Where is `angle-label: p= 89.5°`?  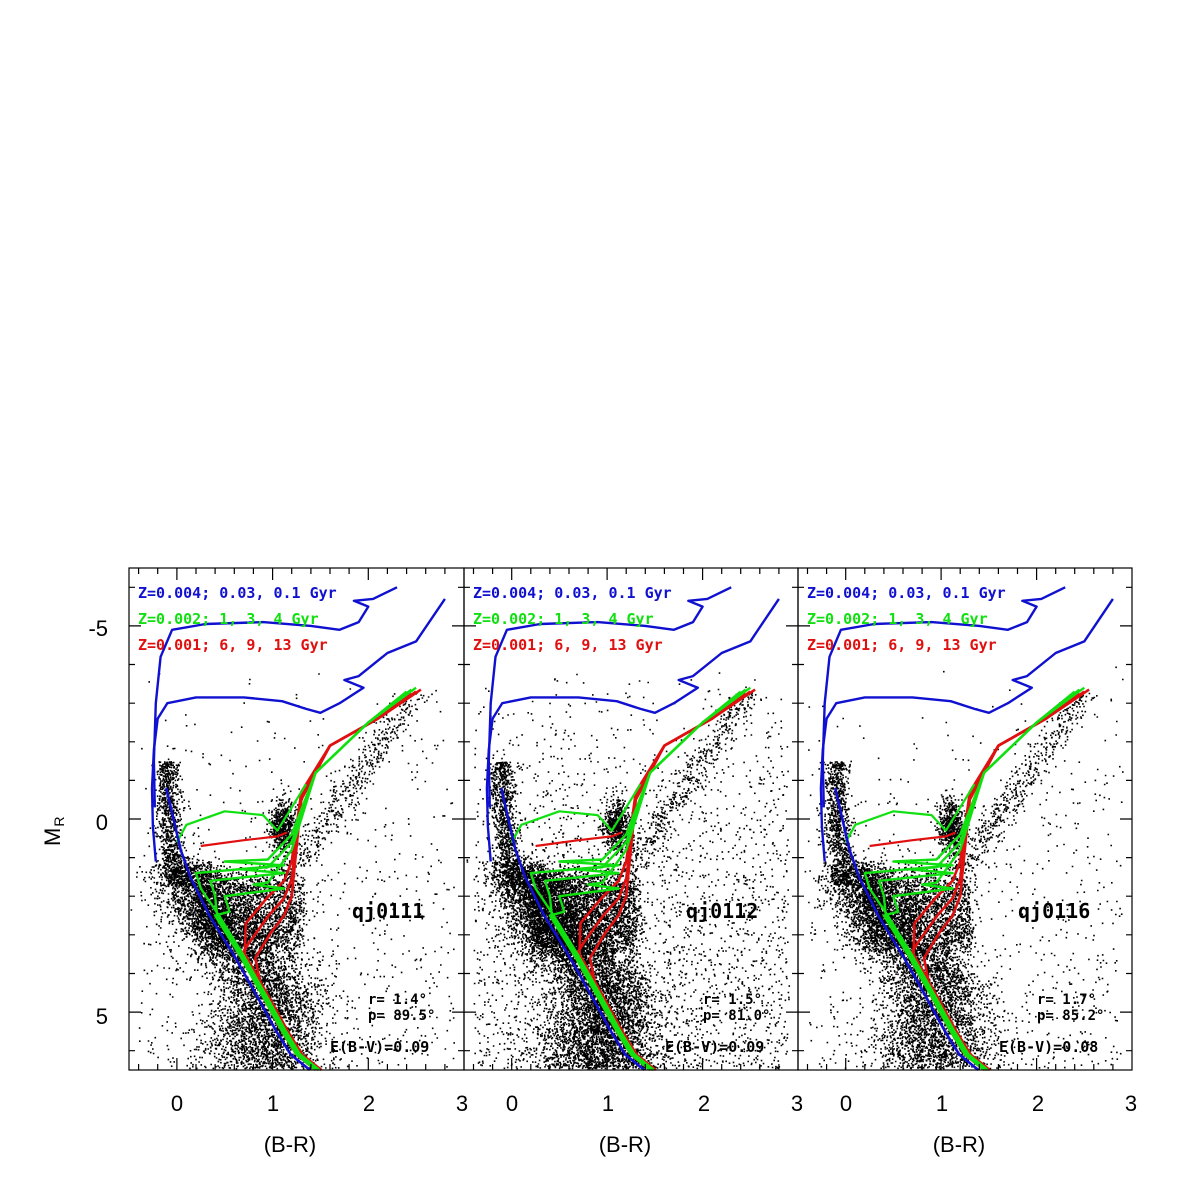 angle-label: p= 89.5° is located at coordinates (401, 1016).